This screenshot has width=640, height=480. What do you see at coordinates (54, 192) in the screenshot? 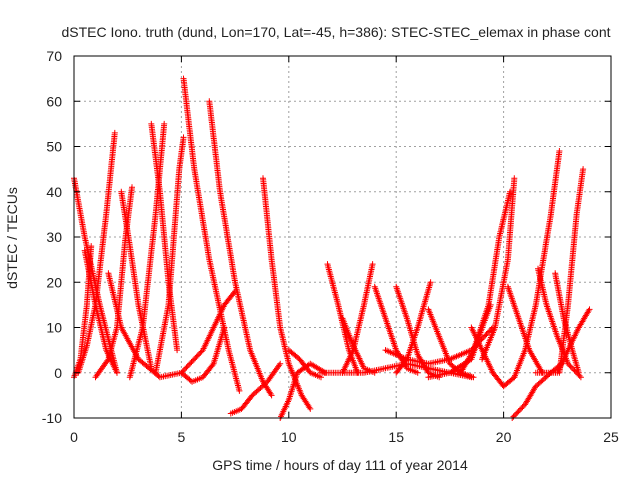
I see `y-tick-label: 40` at bounding box center [54, 192].